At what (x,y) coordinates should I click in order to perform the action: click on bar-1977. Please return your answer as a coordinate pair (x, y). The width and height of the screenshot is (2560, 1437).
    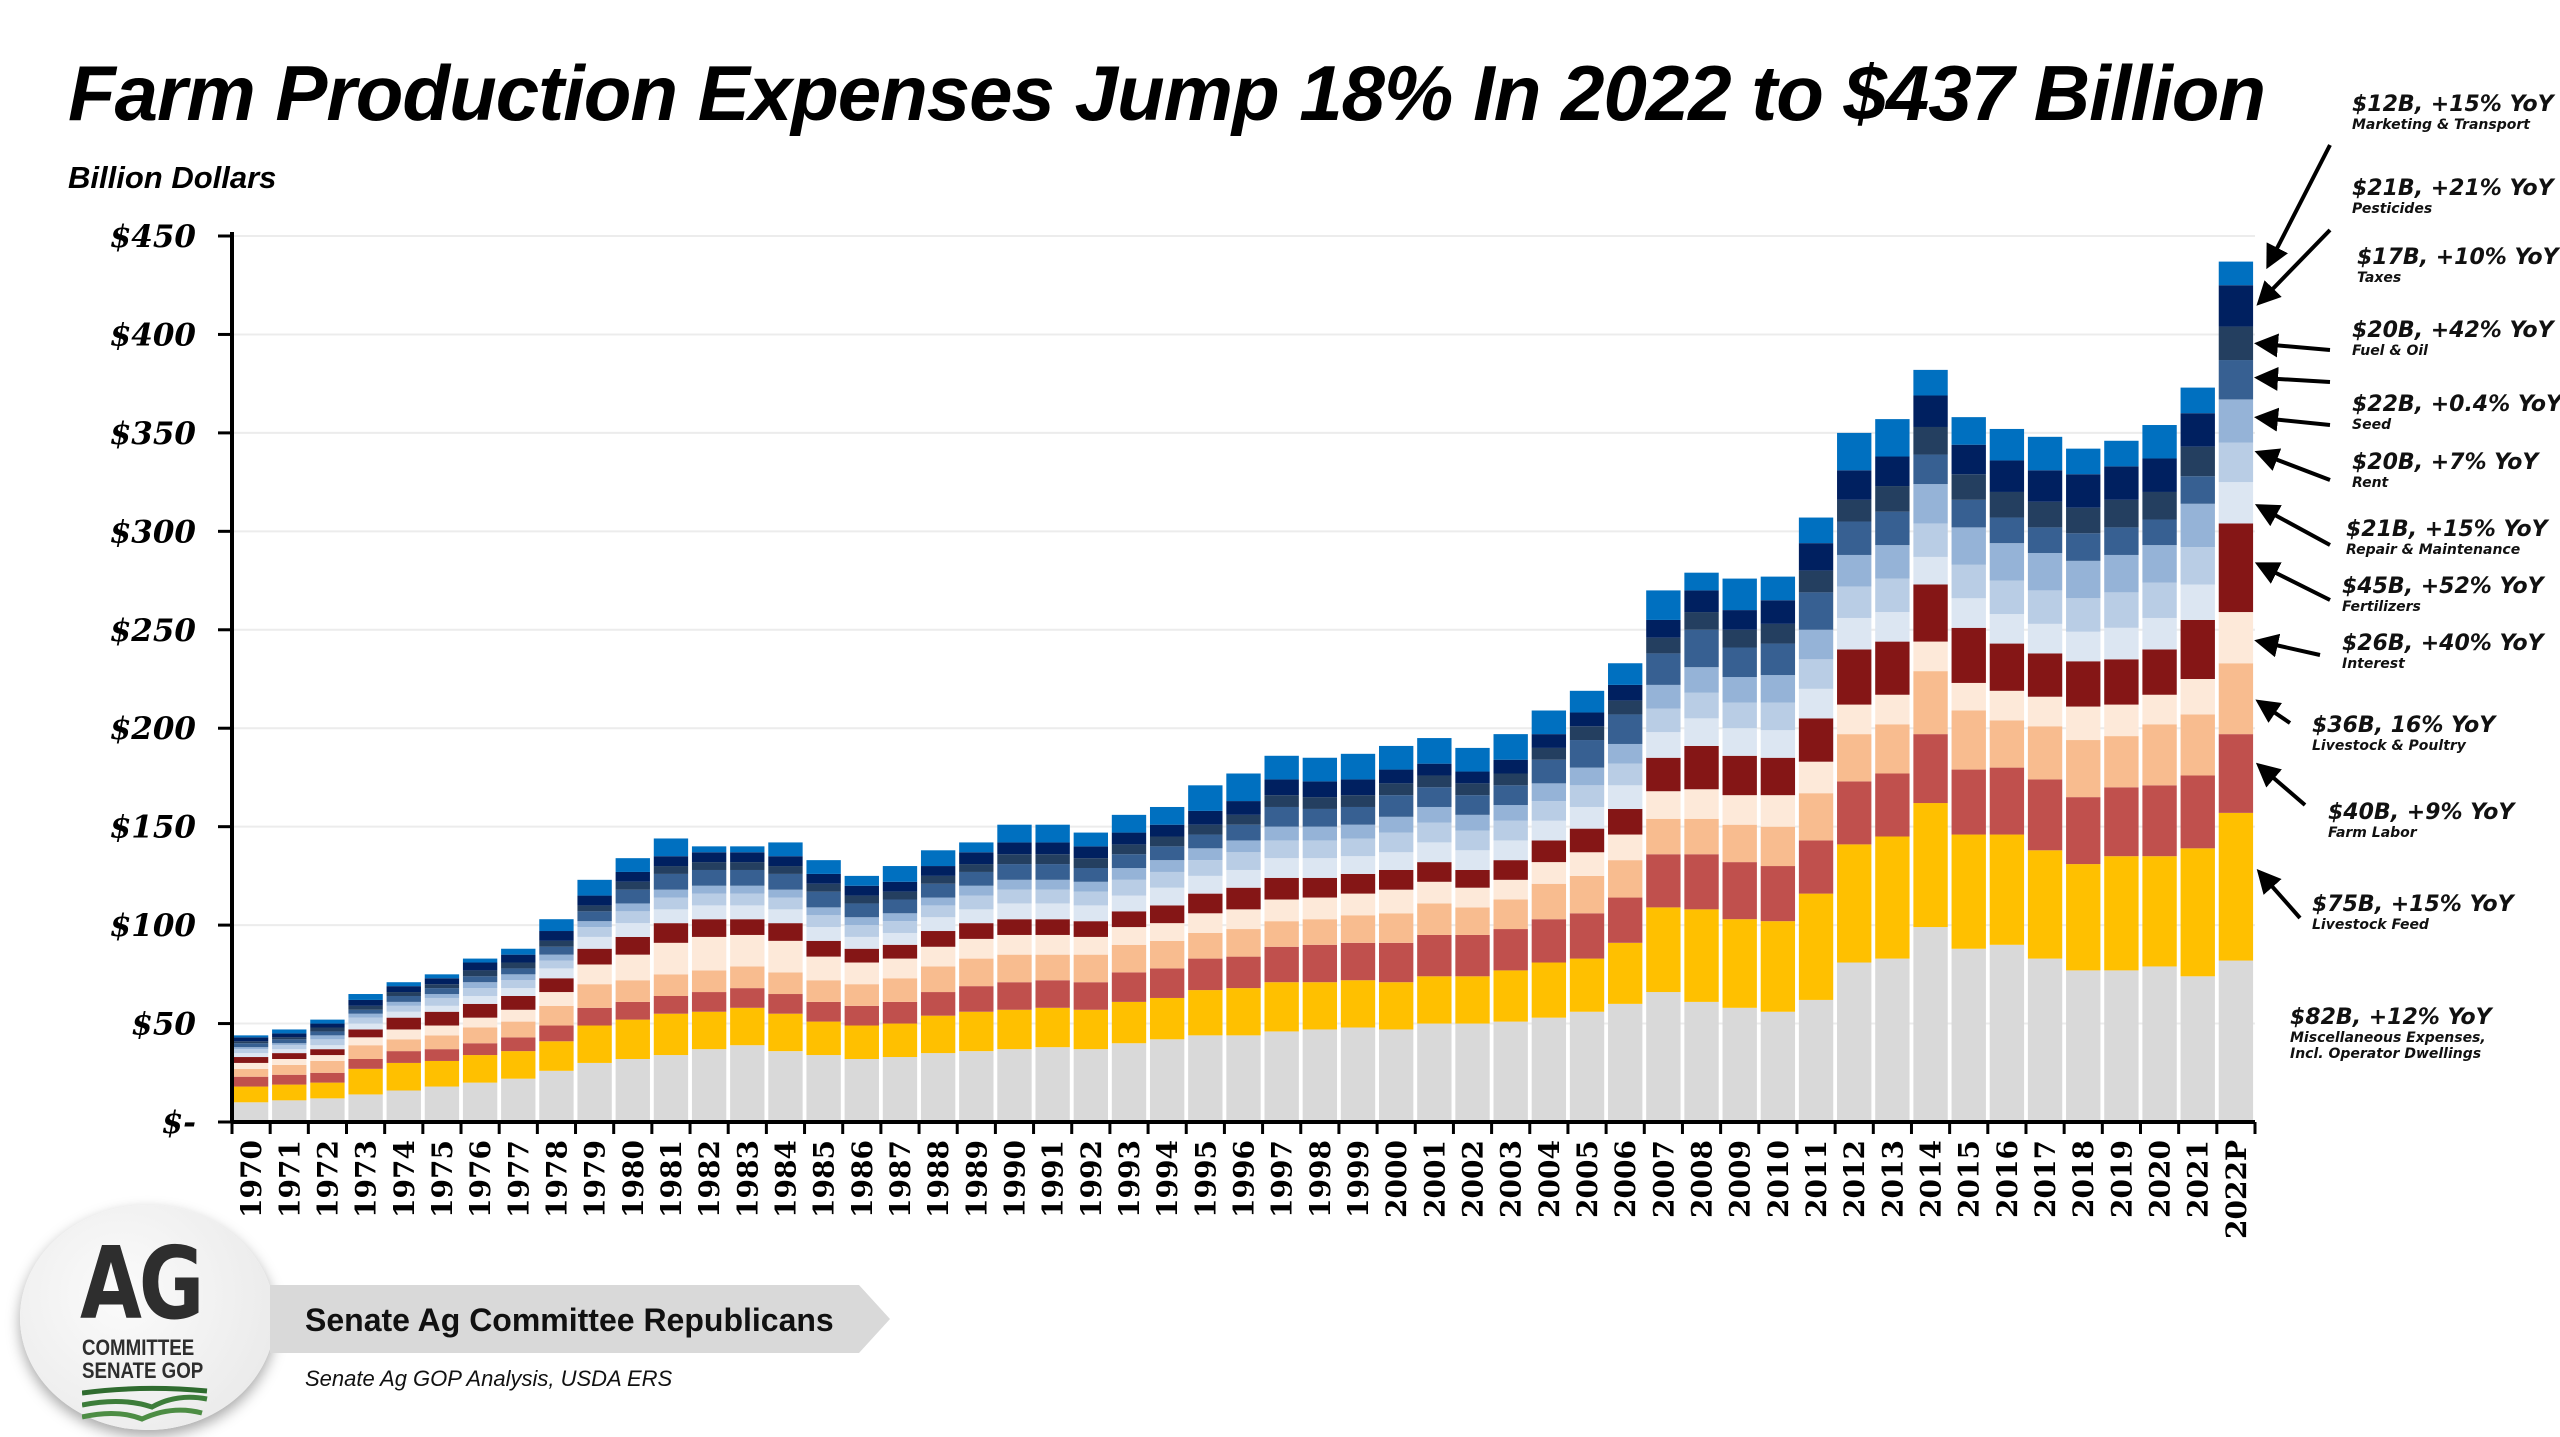
    Looking at the image, I should click on (518, 1035).